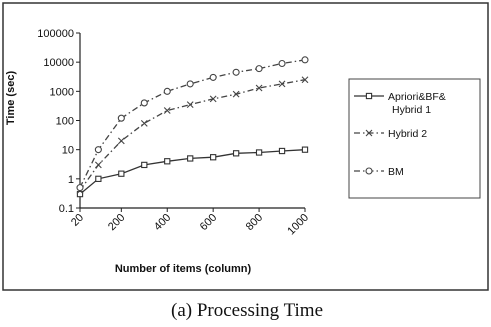 Image resolution: width=491 pixels, height=327 pixels. What do you see at coordinates (417, 103) in the screenshot?
I see `legend-label: Apriori&BF& Hybrid 1` at bounding box center [417, 103].